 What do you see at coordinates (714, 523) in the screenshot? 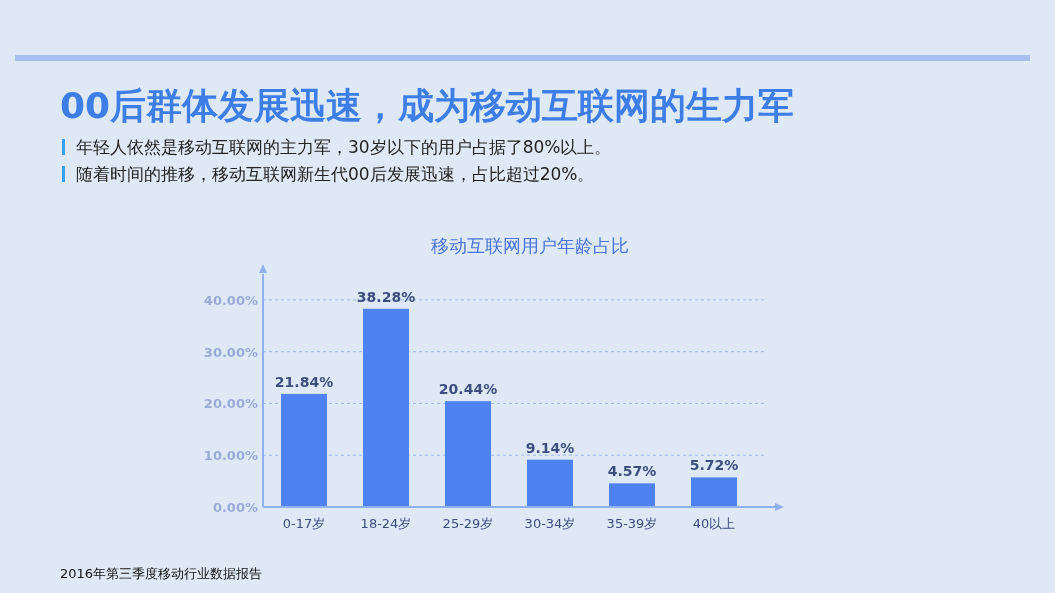
I see `x-tick-label: 40以上` at bounding box center [714, 523].